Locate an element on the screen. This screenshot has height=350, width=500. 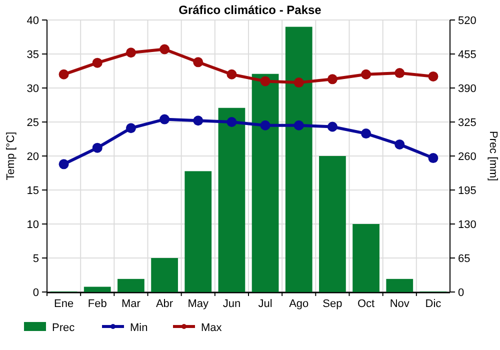
x-tick-label: Feb is located at coordinates (97, 304).